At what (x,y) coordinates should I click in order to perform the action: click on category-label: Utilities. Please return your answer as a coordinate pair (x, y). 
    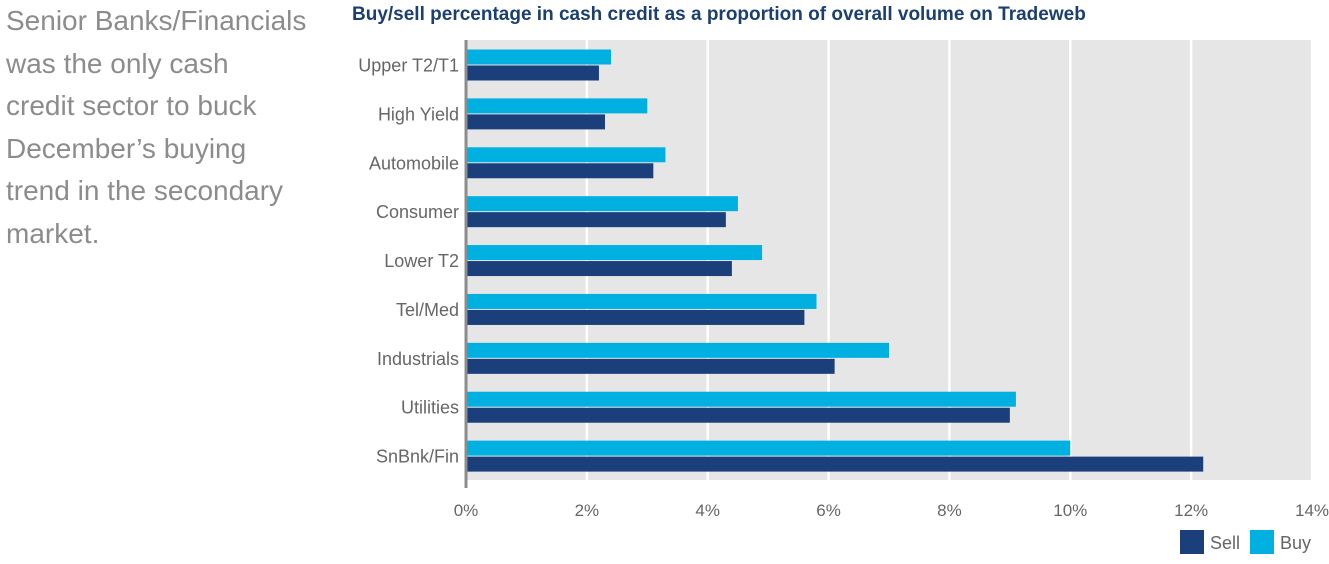
    Looking at the image, I should click on (430, 408).